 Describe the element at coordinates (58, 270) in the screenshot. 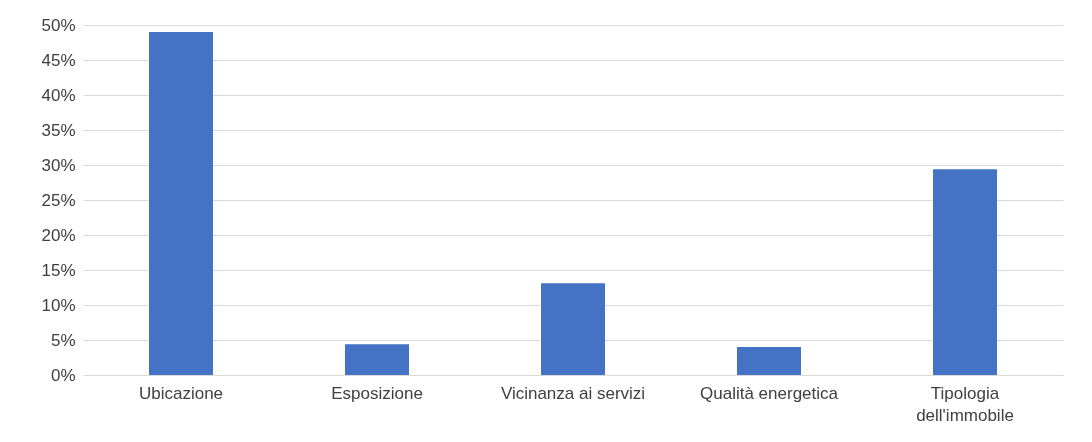

I see `y-tick-label: 15%` at that location.